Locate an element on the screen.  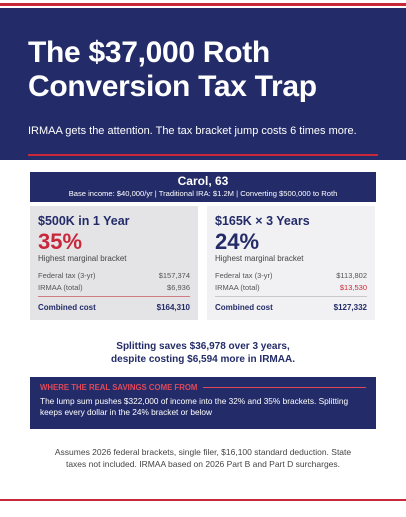
row: Federal tax (3-yr) $157,374 is located at coordinates (114, 275).